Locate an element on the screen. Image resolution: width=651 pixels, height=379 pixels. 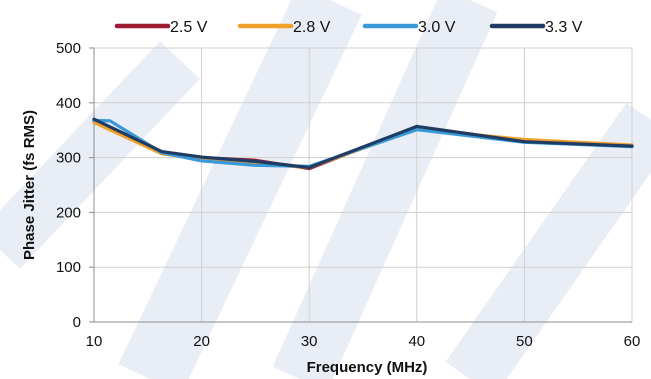
x-tick-label: 50 is located at coordinates (524, 341).